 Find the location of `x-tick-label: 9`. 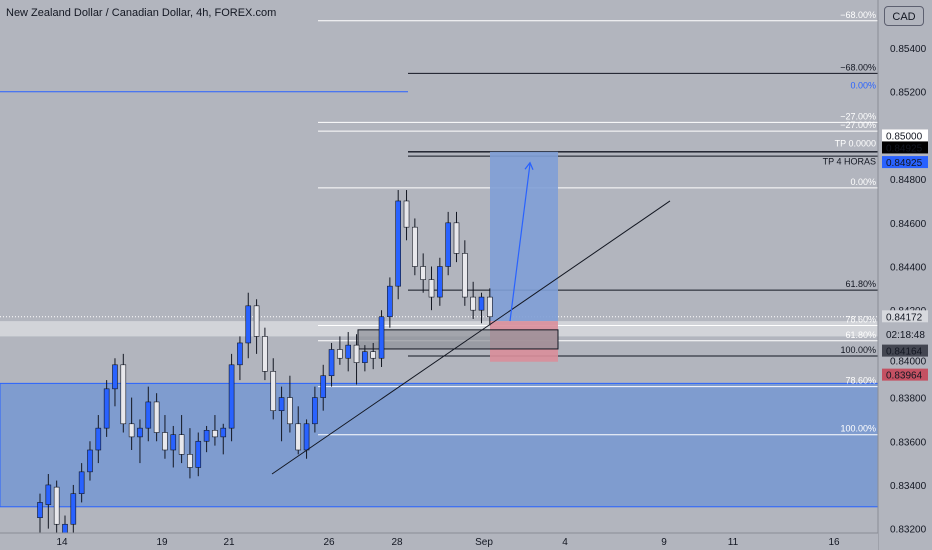

x-tick-label: 9 is located at coordinates (664, 542).